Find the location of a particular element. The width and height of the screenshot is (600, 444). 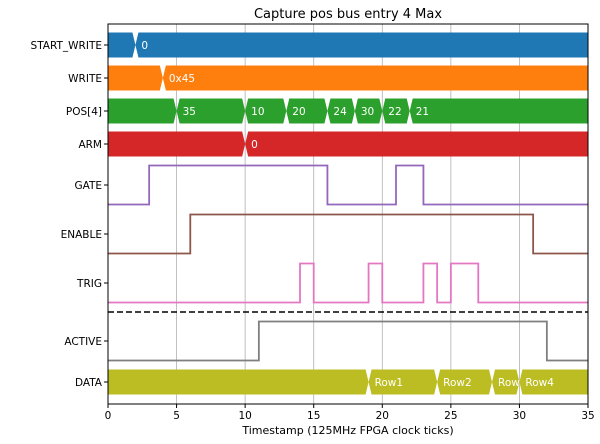

x-tick-label: 35 is located at coordinates (587, 416).